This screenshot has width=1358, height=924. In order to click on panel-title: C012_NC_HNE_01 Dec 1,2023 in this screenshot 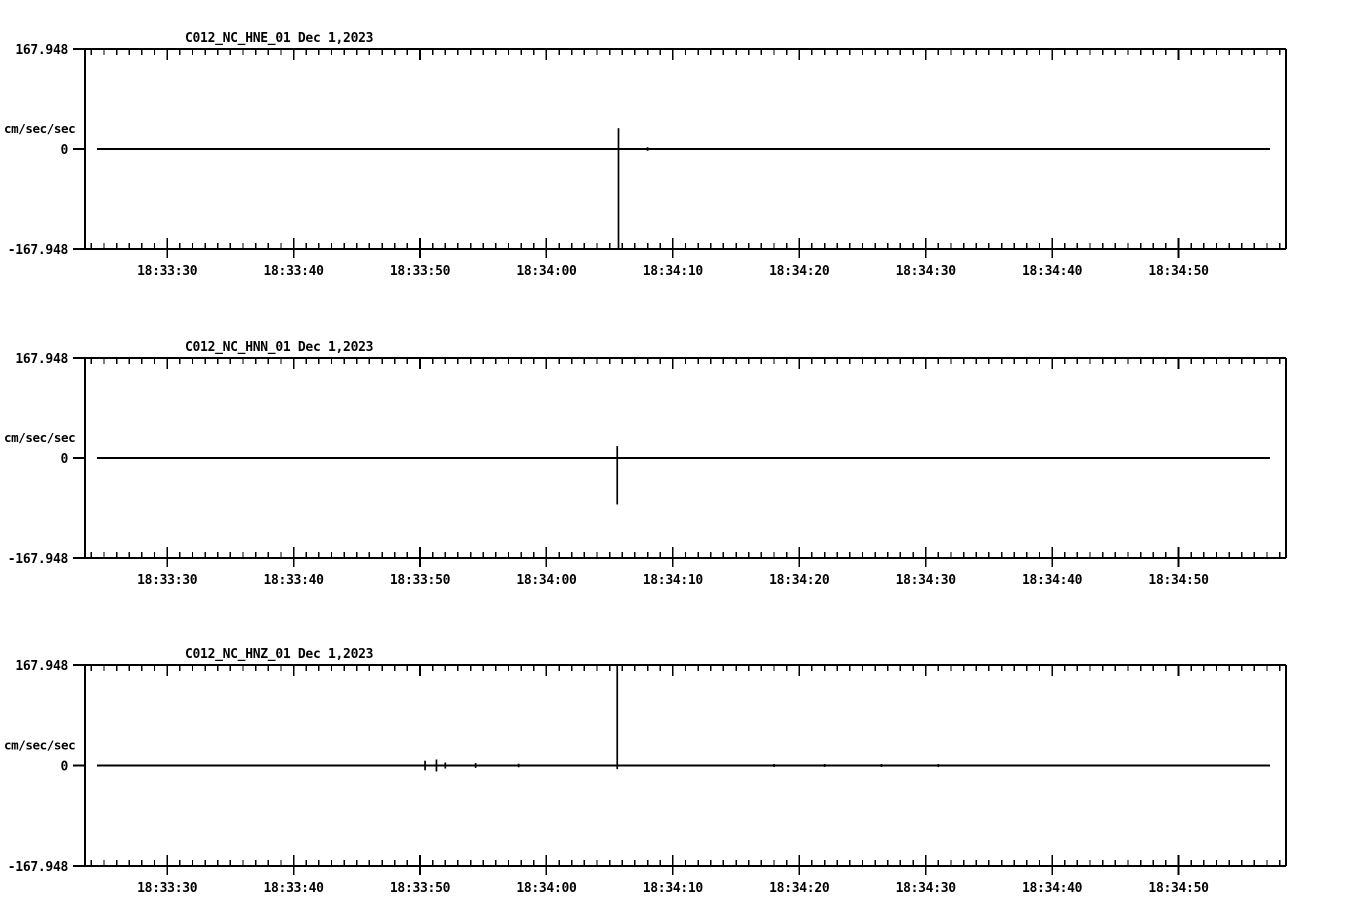, I will do `click(279, 38)`.